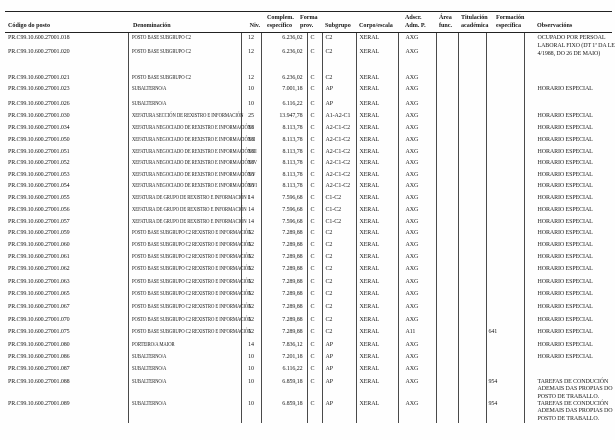 This screenshot has height=440, width=615. Describe the element at coordinates (67, 186) in the screenshot. I see `cell-codigo-posto: PR.C99.10.600.27001.054` at that location.